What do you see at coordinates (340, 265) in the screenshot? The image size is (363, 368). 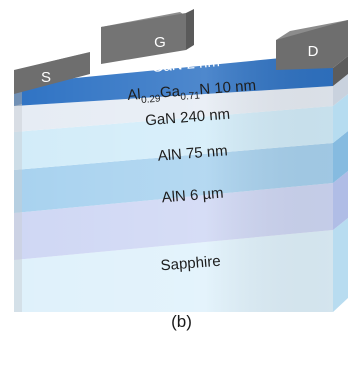 I see `side-sapphire` at bounding box center [340, 265].